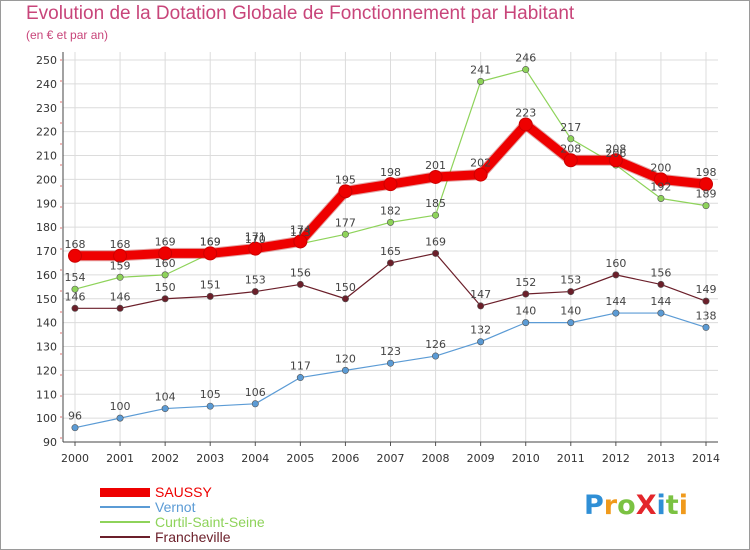  Describe the element at coordinates (125, 507) in the screenshot. I see `legend-swatch-vernot` at that location.